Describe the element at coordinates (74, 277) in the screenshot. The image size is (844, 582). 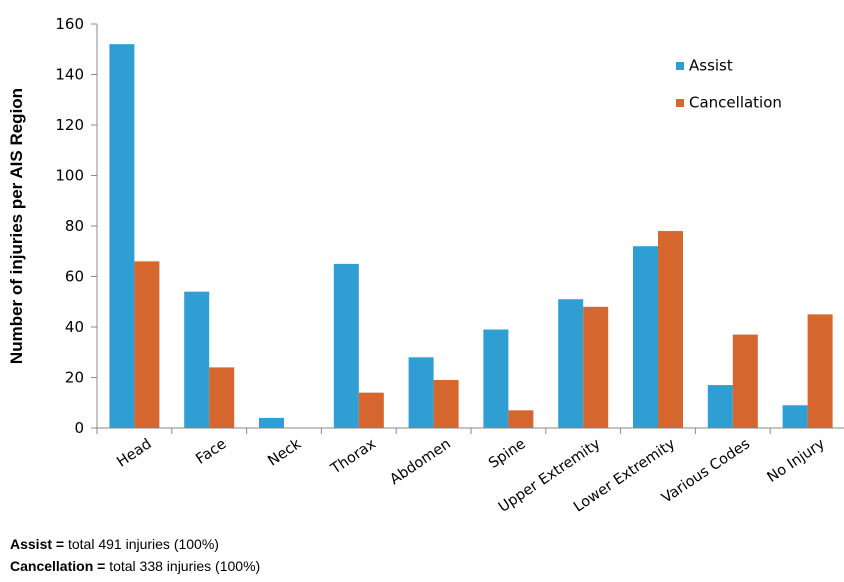
I see `y-tick-label: 60` at that location.